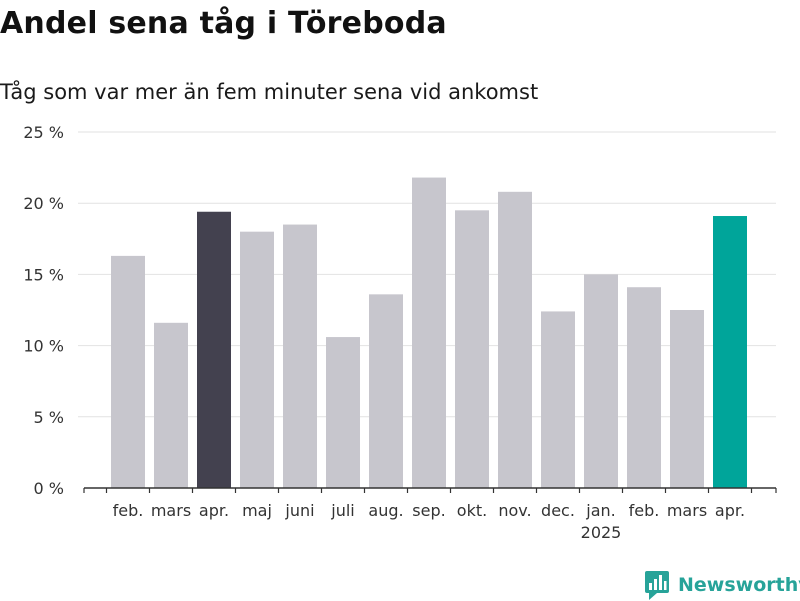  What do you see at coordinates (299, 510) in the screenshot?
I see `x-tick-label: juni` at bounding box center [299, 510].